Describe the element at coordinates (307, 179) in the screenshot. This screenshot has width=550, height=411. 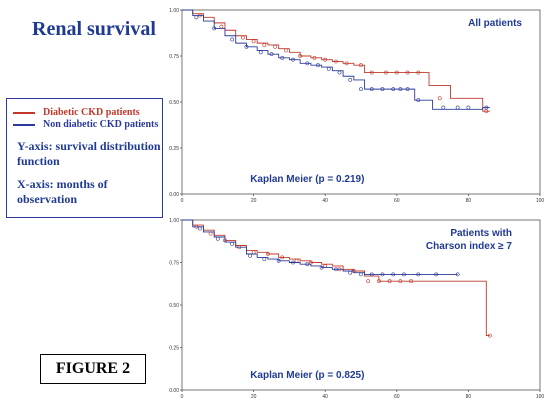
I see `km-annotation: Kaplan Meier (p = 0.219)` at that location.